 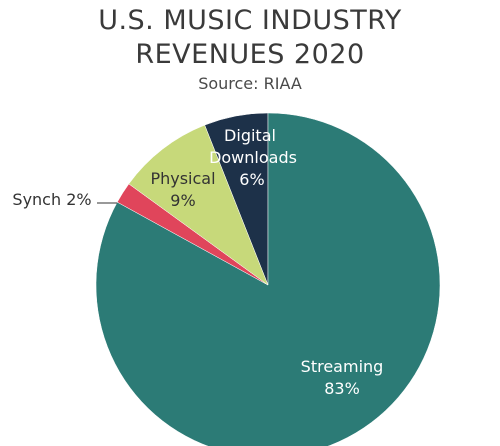 I want to click on pie-slice-physical, so click(x=198, y=205).